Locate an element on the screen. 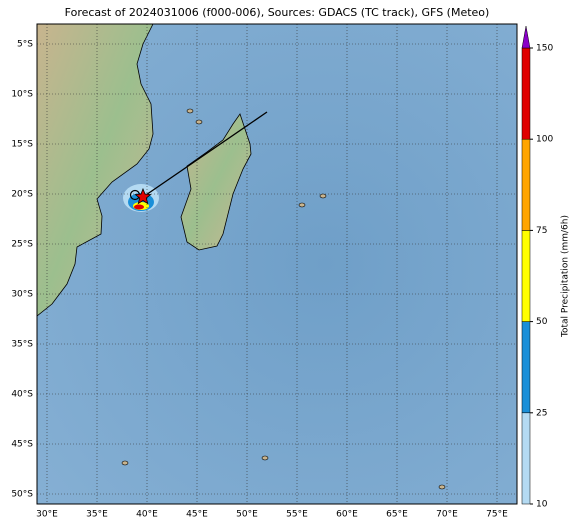 This screenshot has height=528, width=580. tc-current-position is located at coordinates (143, 196).